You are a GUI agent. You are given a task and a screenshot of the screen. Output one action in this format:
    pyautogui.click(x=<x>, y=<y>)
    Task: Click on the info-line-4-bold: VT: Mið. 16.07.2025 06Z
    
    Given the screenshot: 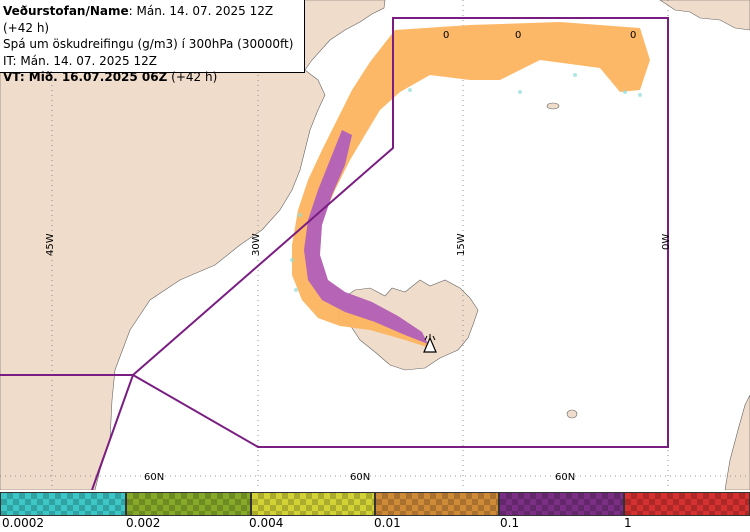 What is the action you would take?
    pyautogui.click(x=85, y=77)
    